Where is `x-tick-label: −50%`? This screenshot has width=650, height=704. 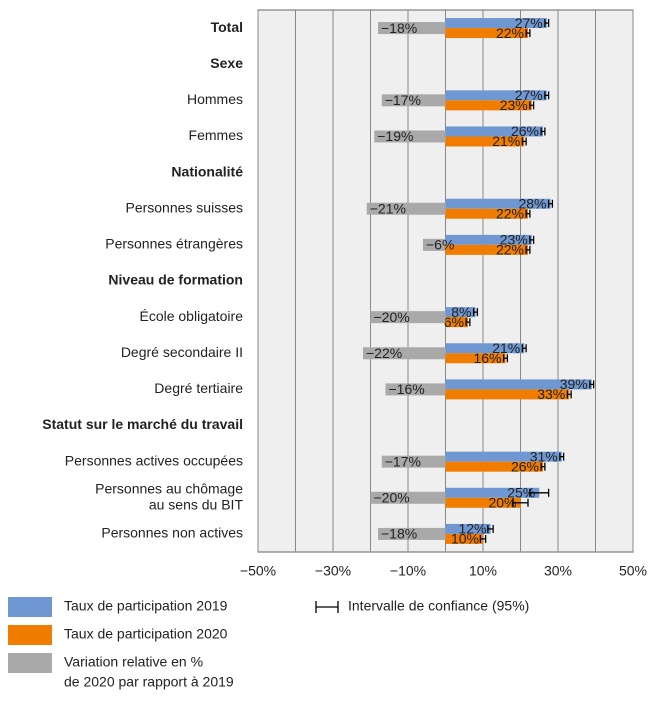 x-tick-label: −50% is located at coordinates (258, 571).